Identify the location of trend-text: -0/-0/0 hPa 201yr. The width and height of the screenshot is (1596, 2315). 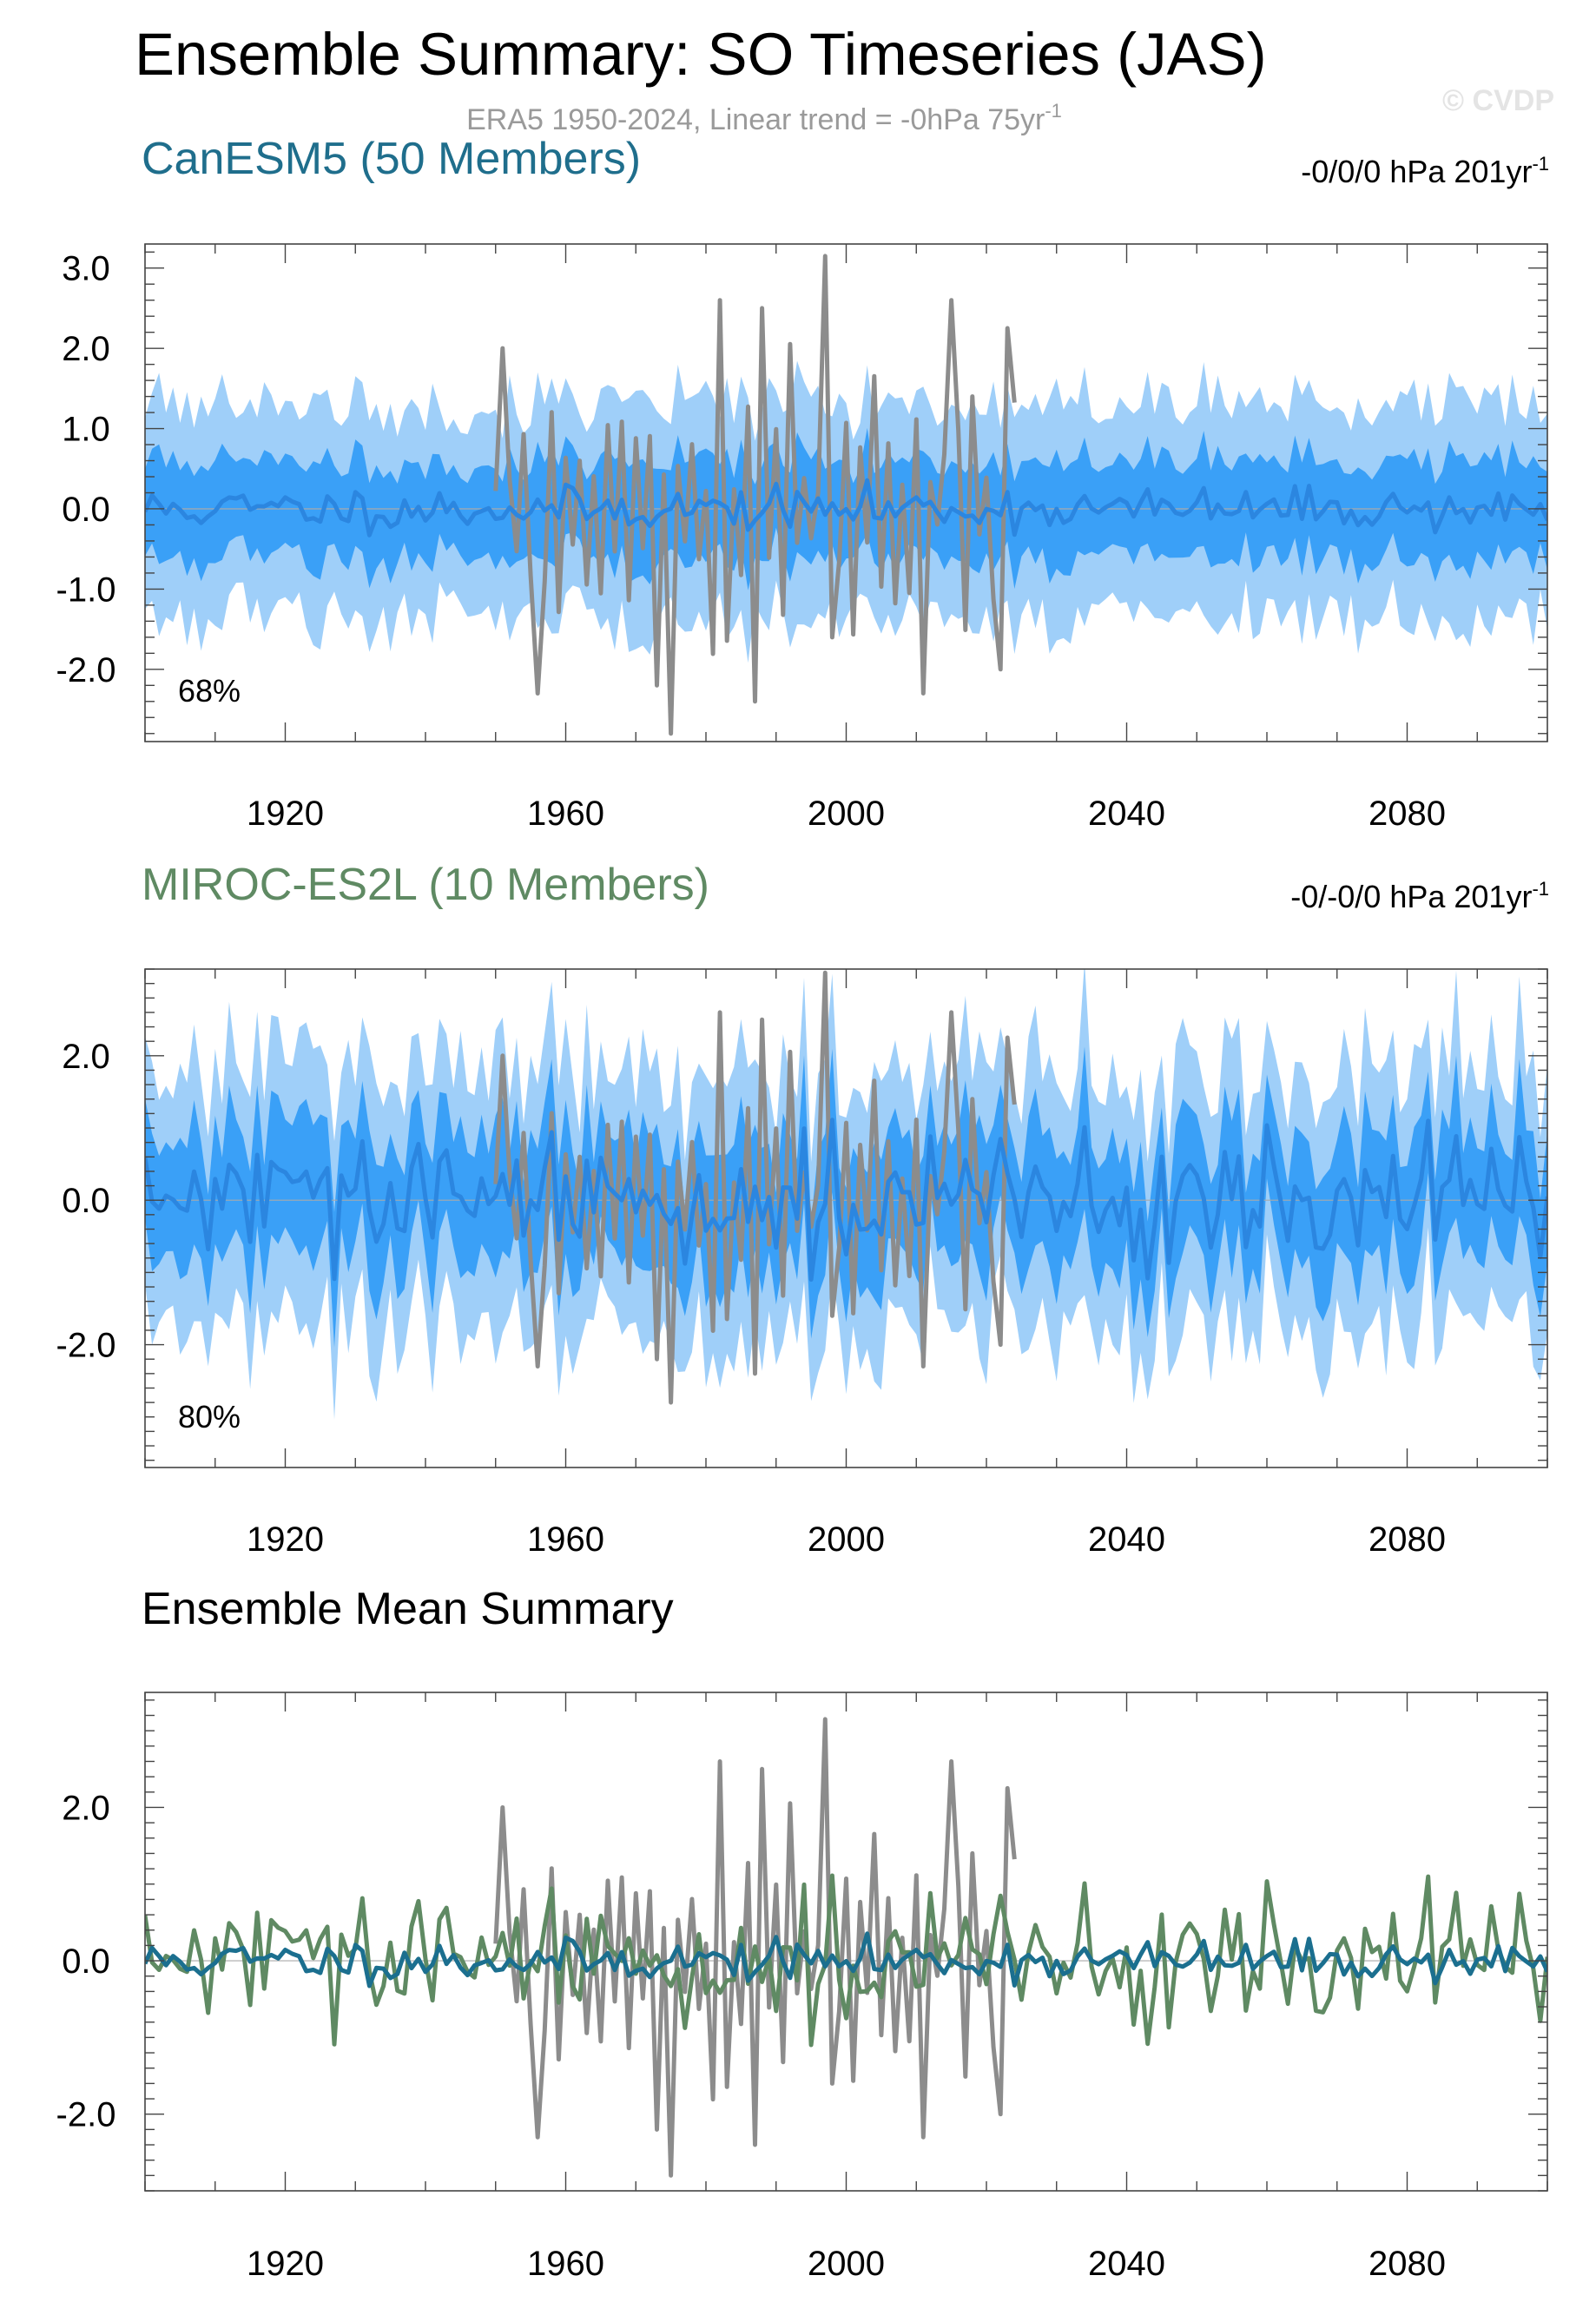
(1411, 896).